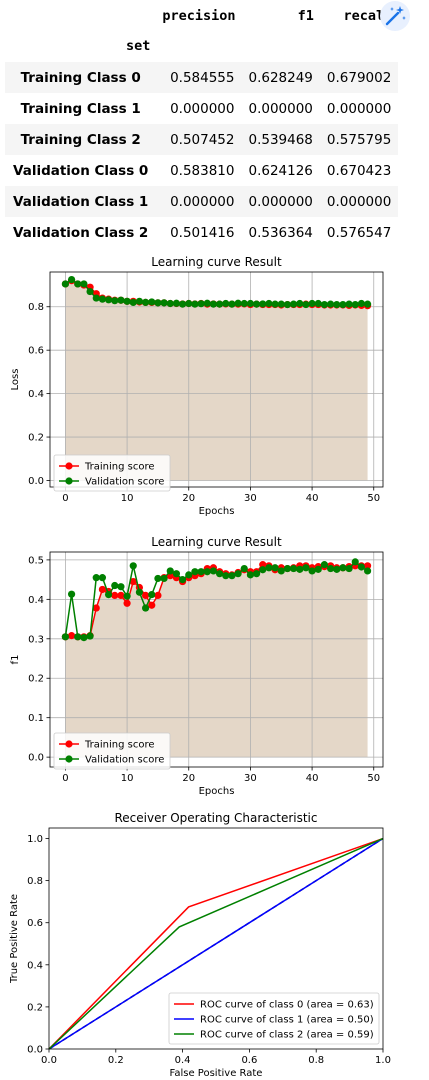  What do you see at coordinates (80, 139) in the screenshot?
I see `row-label: Training Class 2` at bounding box center [80, 139].